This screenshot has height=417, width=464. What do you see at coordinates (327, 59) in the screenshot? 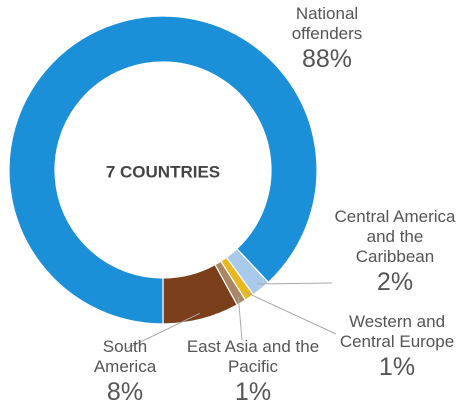
I see `value-label: 88%` at bounding box center [327, 59].